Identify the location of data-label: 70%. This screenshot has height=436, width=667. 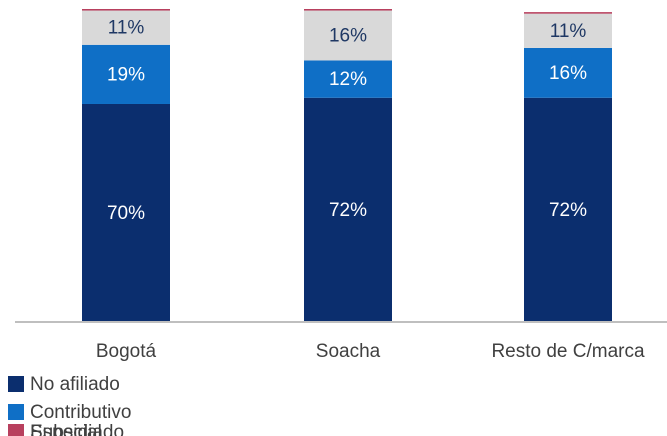
(126, 213).